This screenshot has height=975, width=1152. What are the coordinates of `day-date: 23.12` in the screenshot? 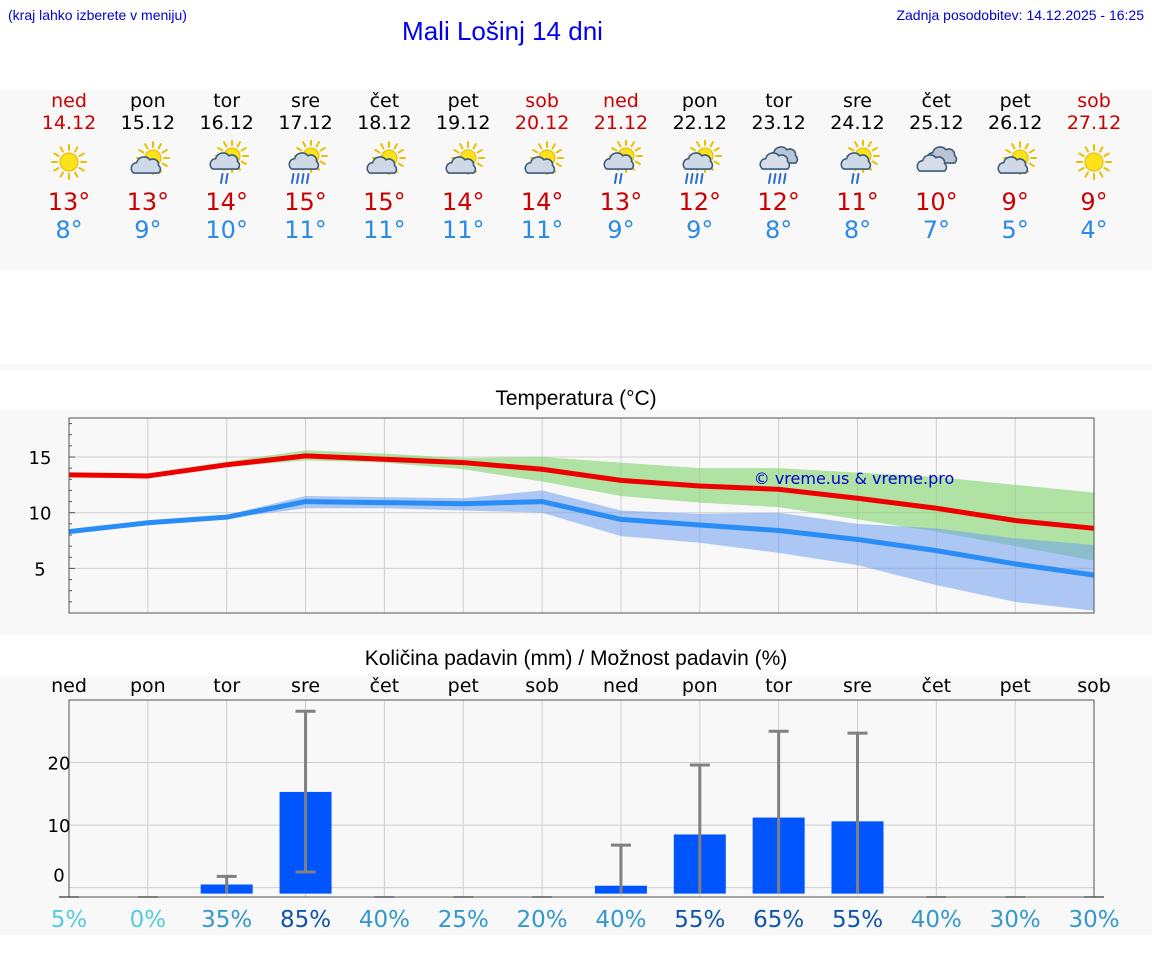 It's located at (778, 123).